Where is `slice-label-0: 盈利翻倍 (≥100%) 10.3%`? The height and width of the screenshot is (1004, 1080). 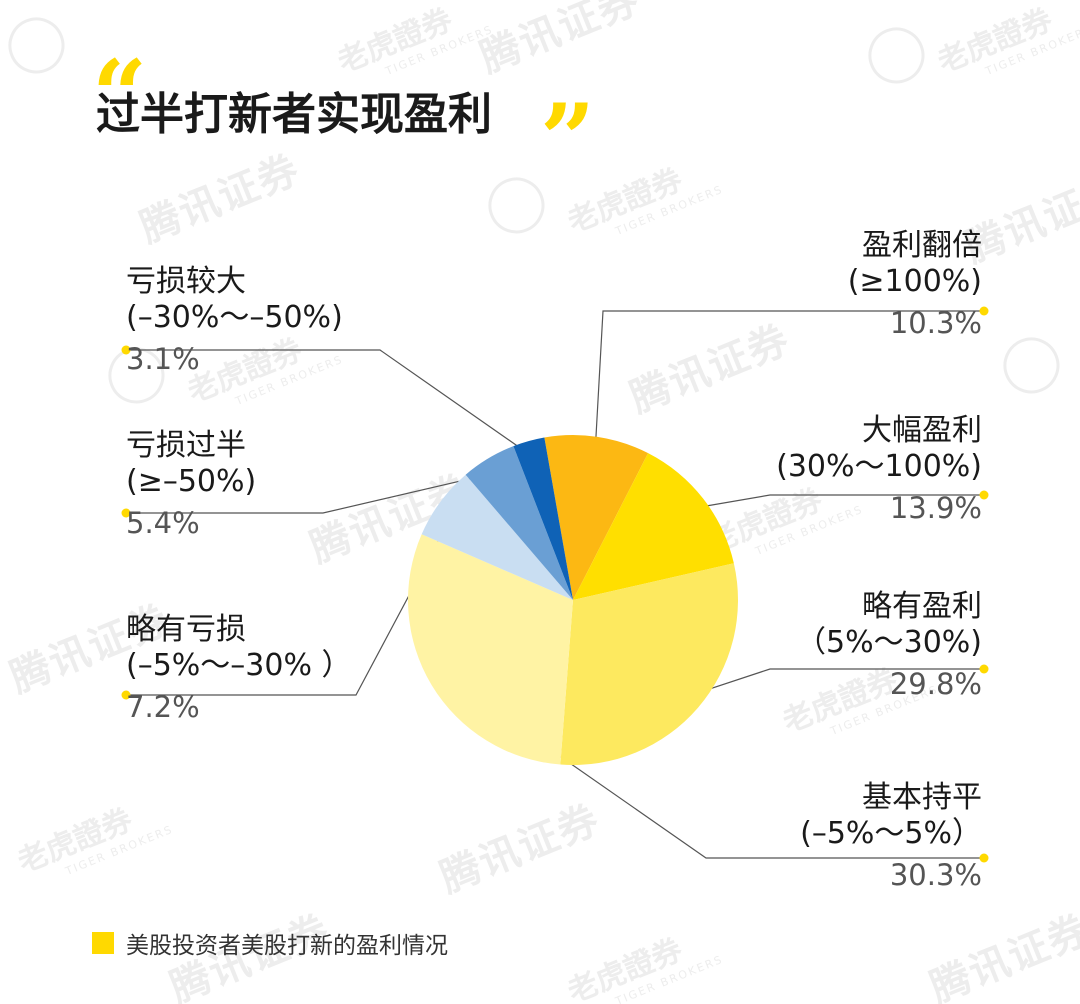 slice-label-0: 盈利翻倍 (≥100%) 10.3% is located at coordinates (915, 284).